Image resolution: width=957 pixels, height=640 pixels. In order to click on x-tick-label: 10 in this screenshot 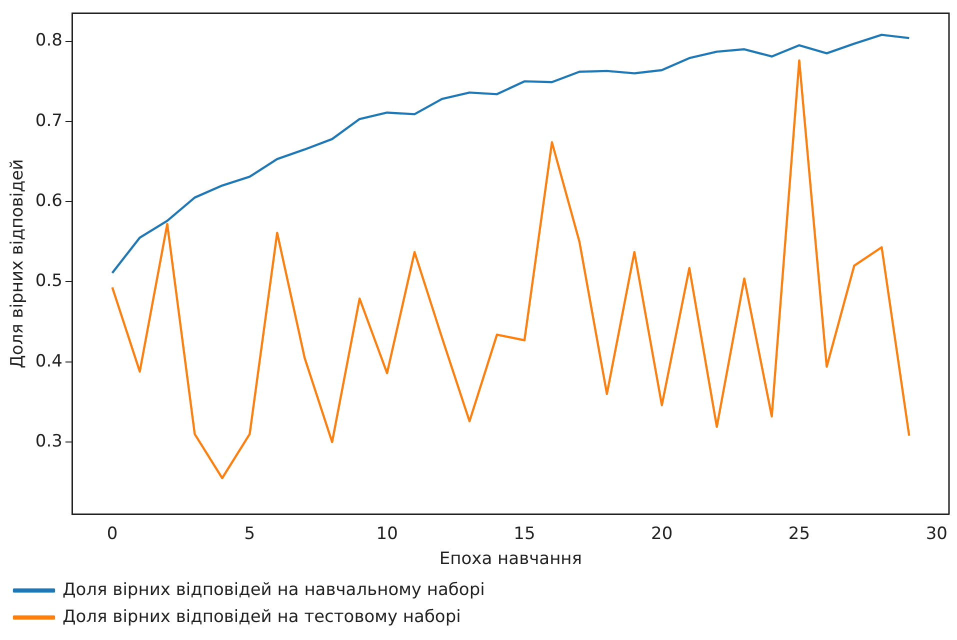, I will do `click(387, 534)`.